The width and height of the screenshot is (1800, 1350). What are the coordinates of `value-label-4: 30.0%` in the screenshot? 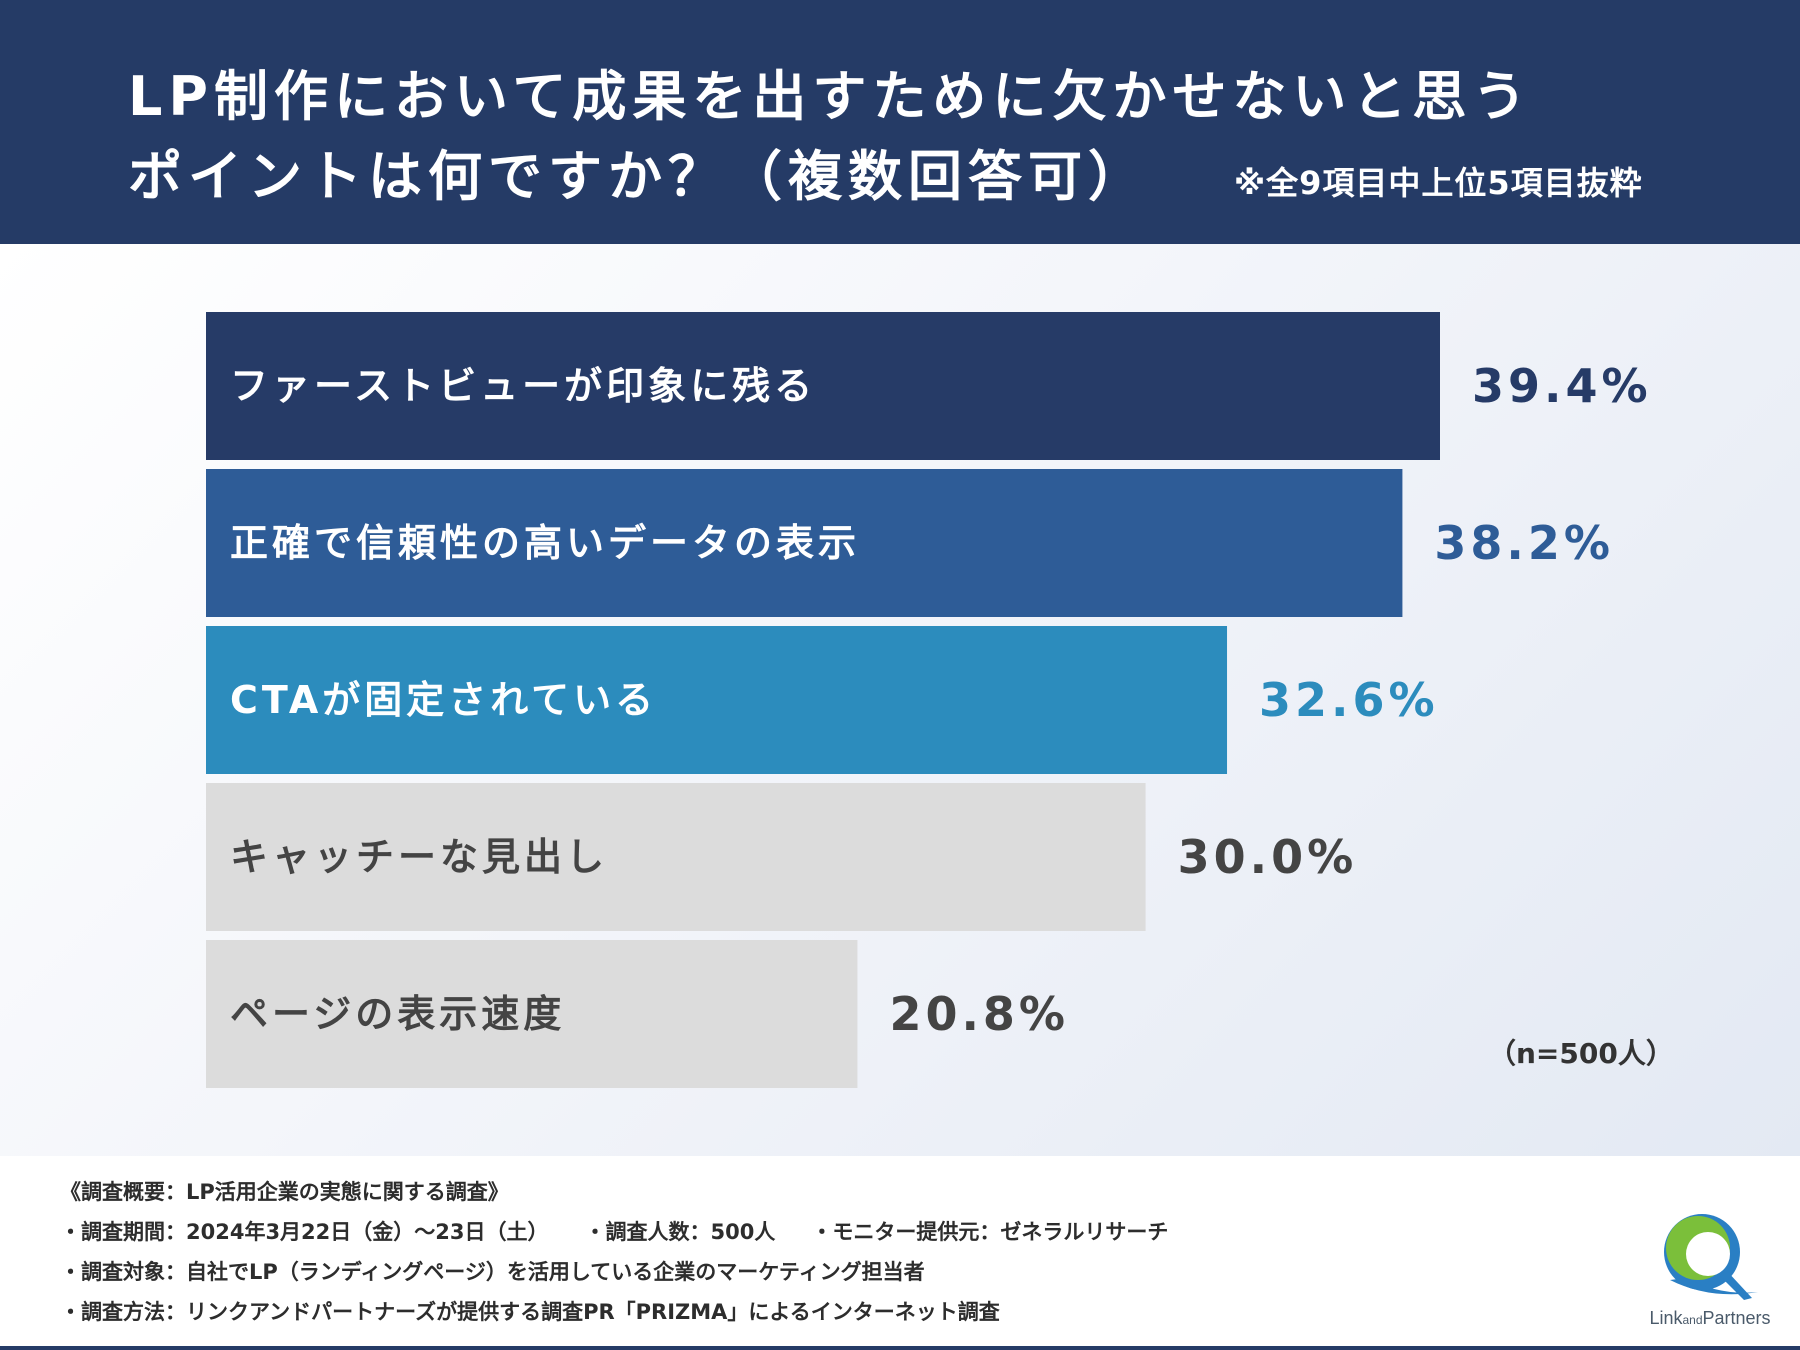 It's located at (1268, 857).